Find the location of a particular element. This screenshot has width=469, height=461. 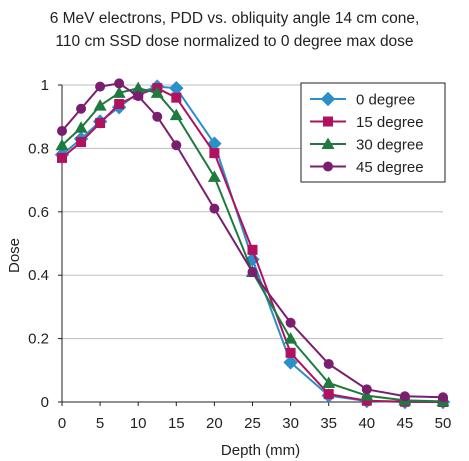

legend-label-1: 15 degree is located at coordinates (390, 122).